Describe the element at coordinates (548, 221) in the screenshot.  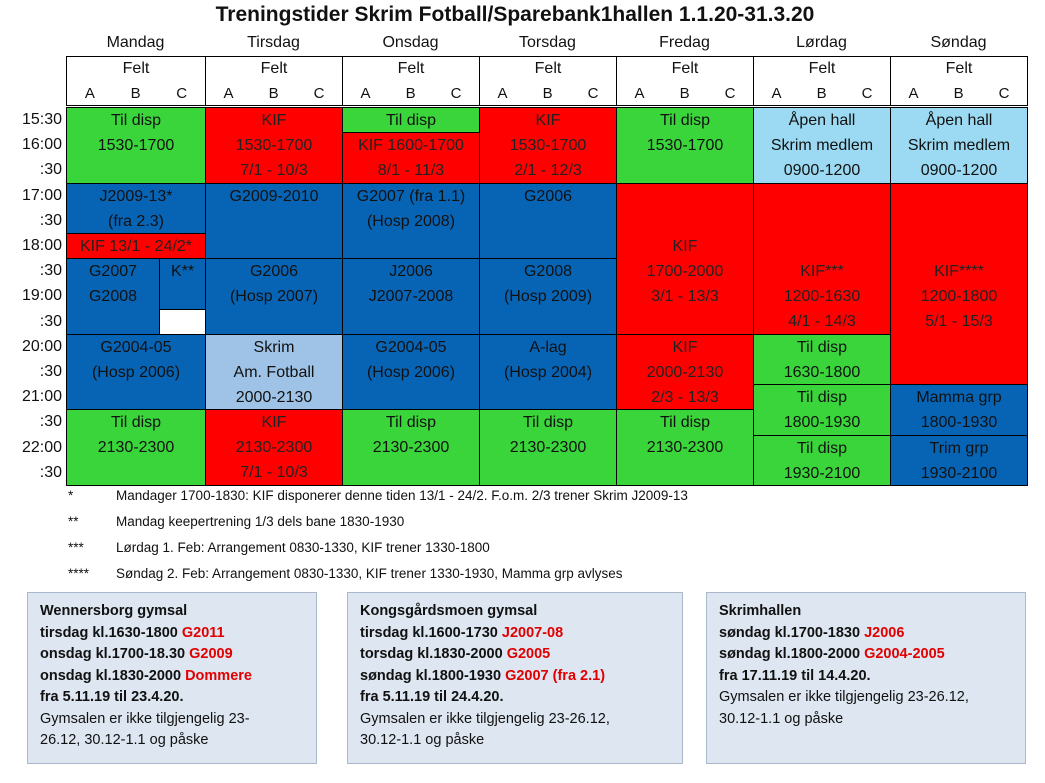
I see `schedule-cell-thu-g2006: G2006` at that location.